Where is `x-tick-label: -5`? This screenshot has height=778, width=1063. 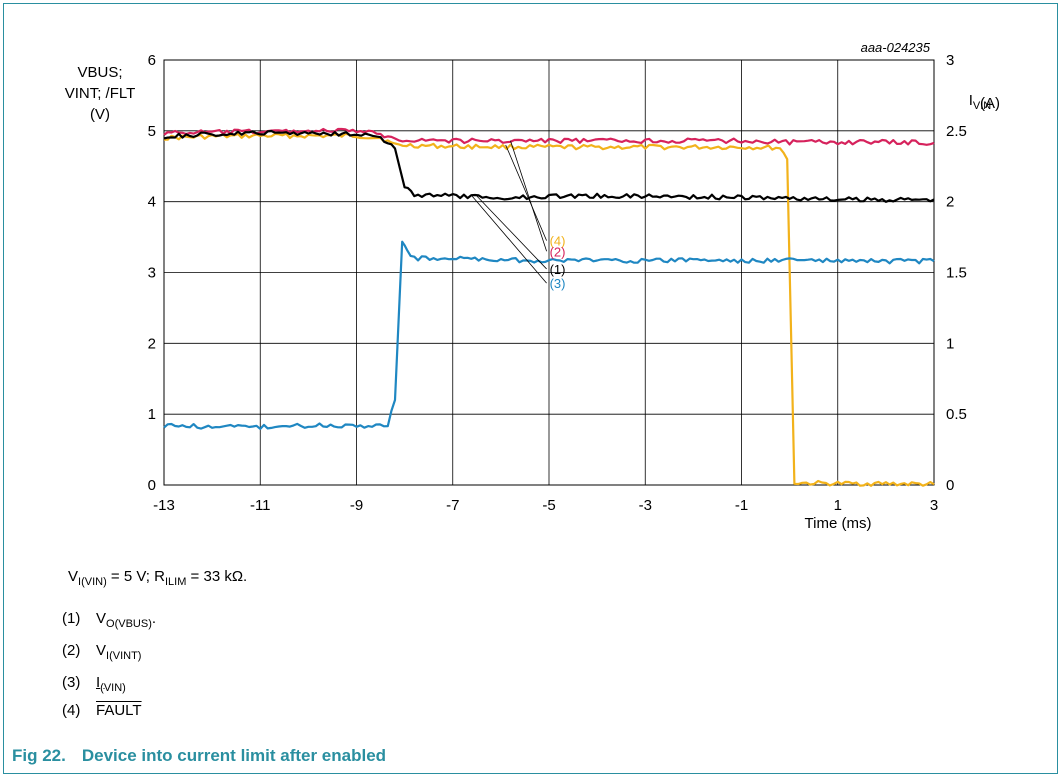
x-tick-label: -5 is located at coordinates (548, 505).